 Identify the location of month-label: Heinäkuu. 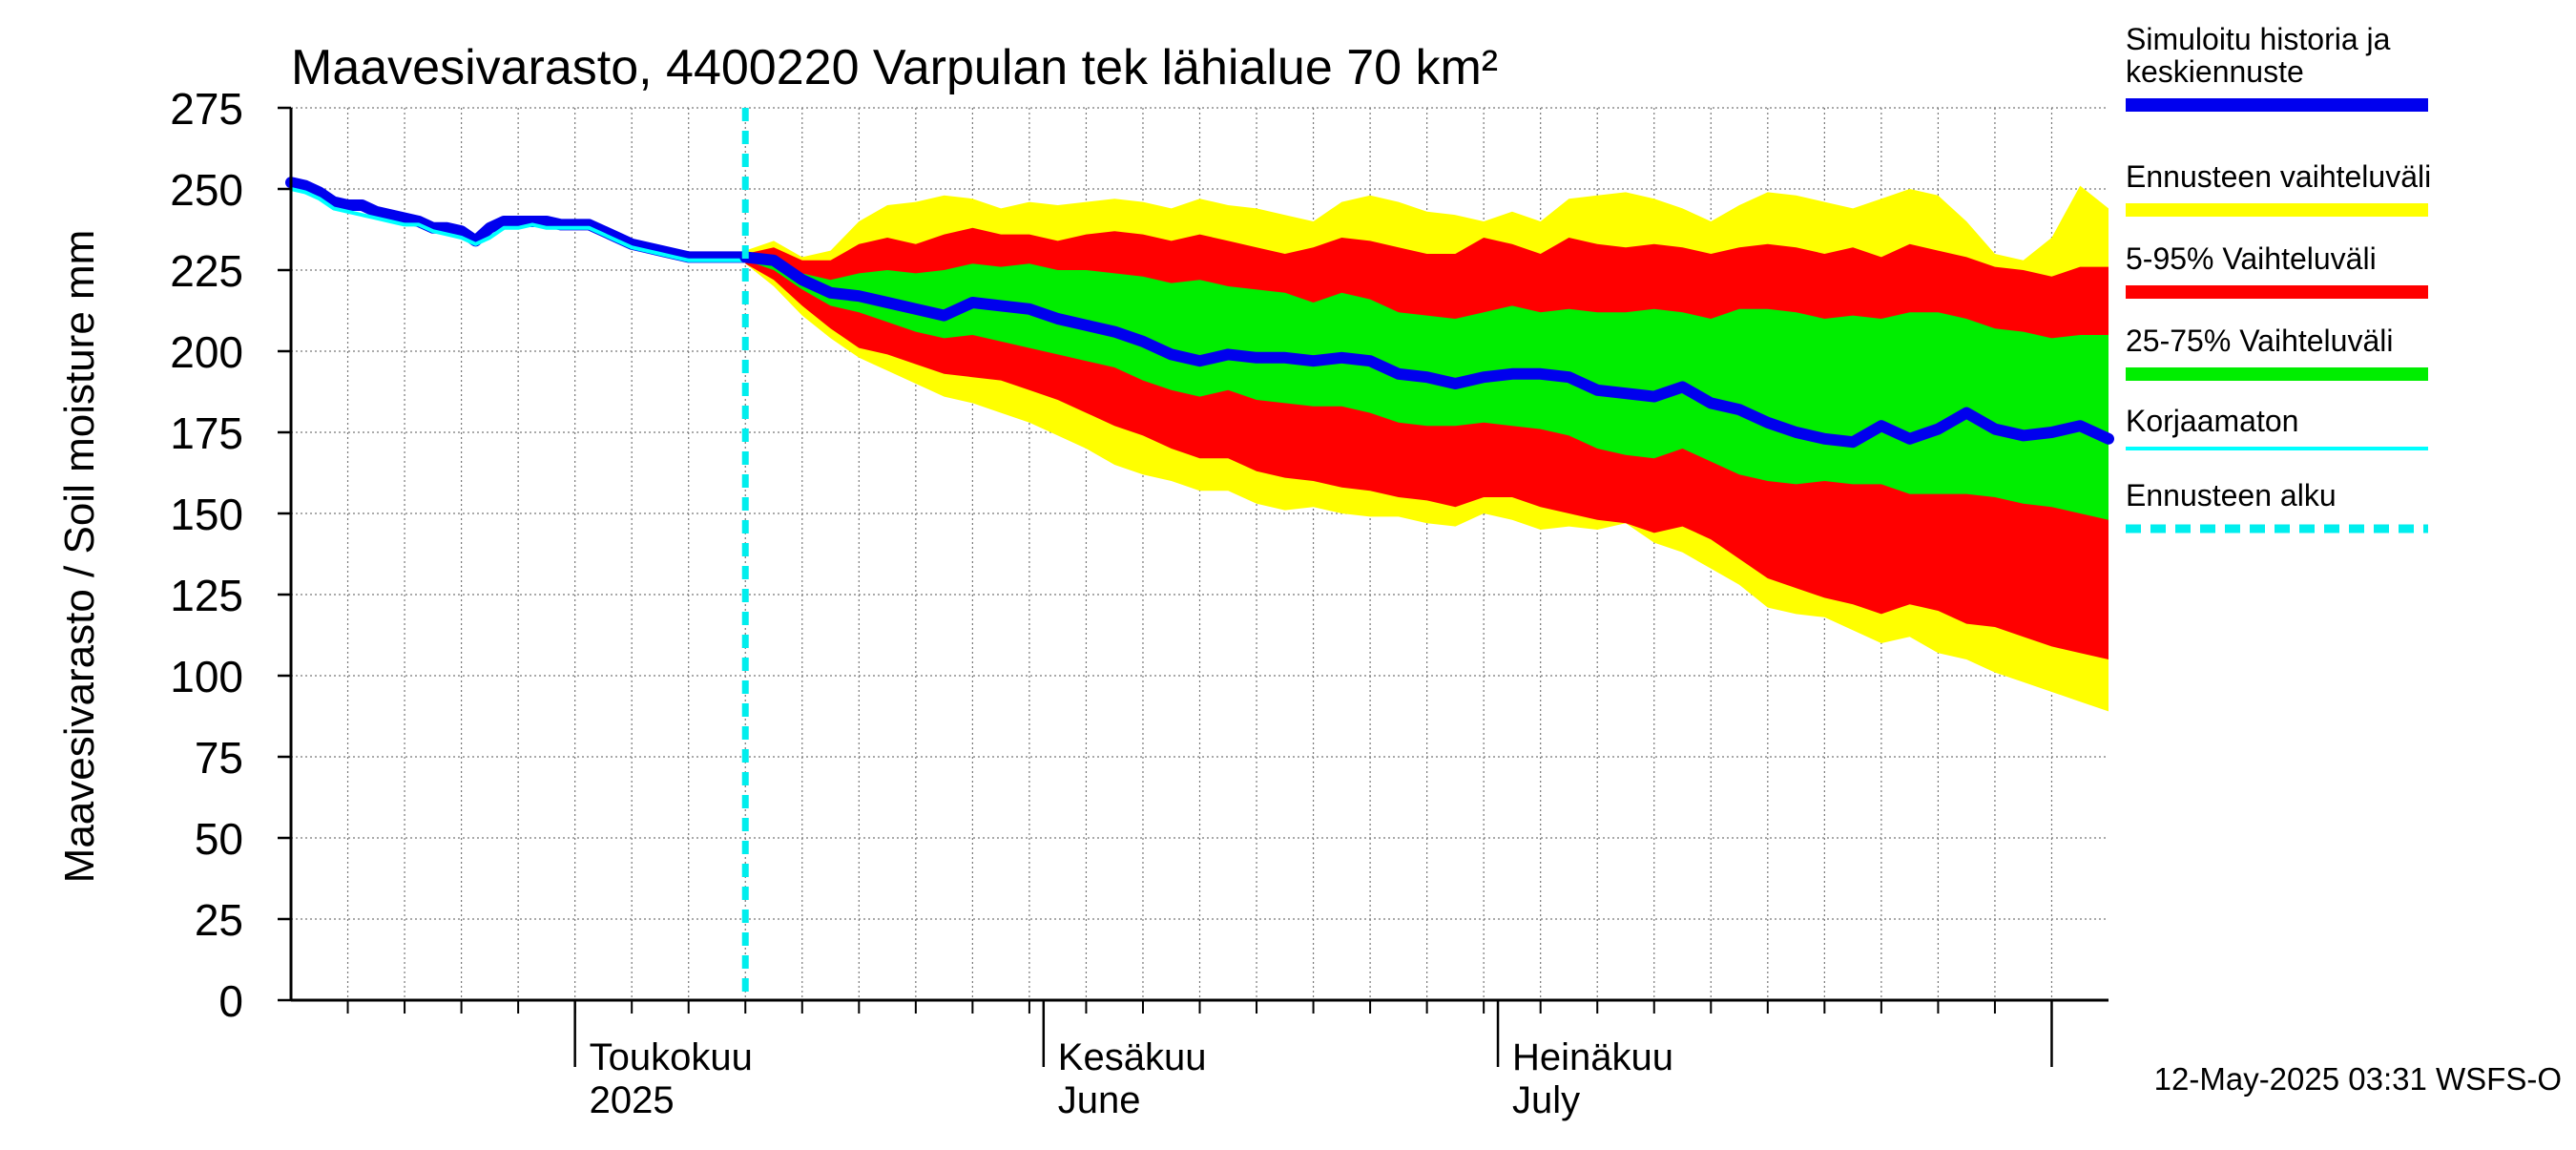
(1592, 1057).